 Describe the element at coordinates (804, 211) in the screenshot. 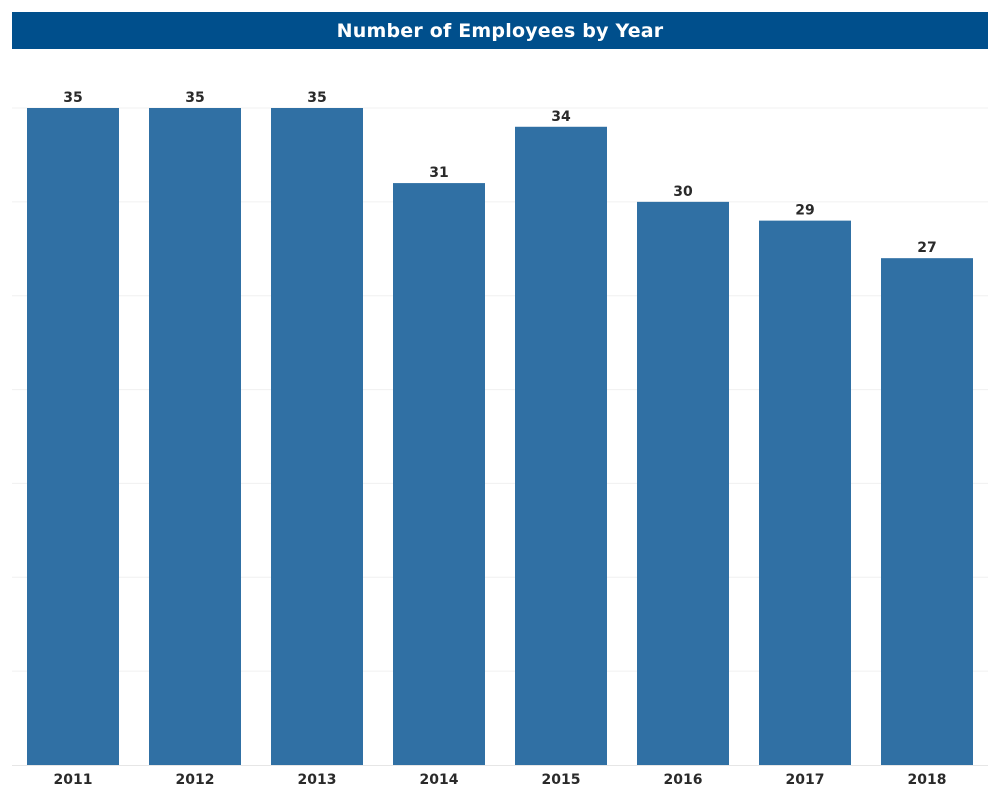

I see `data-label-2017: 29` at that location.